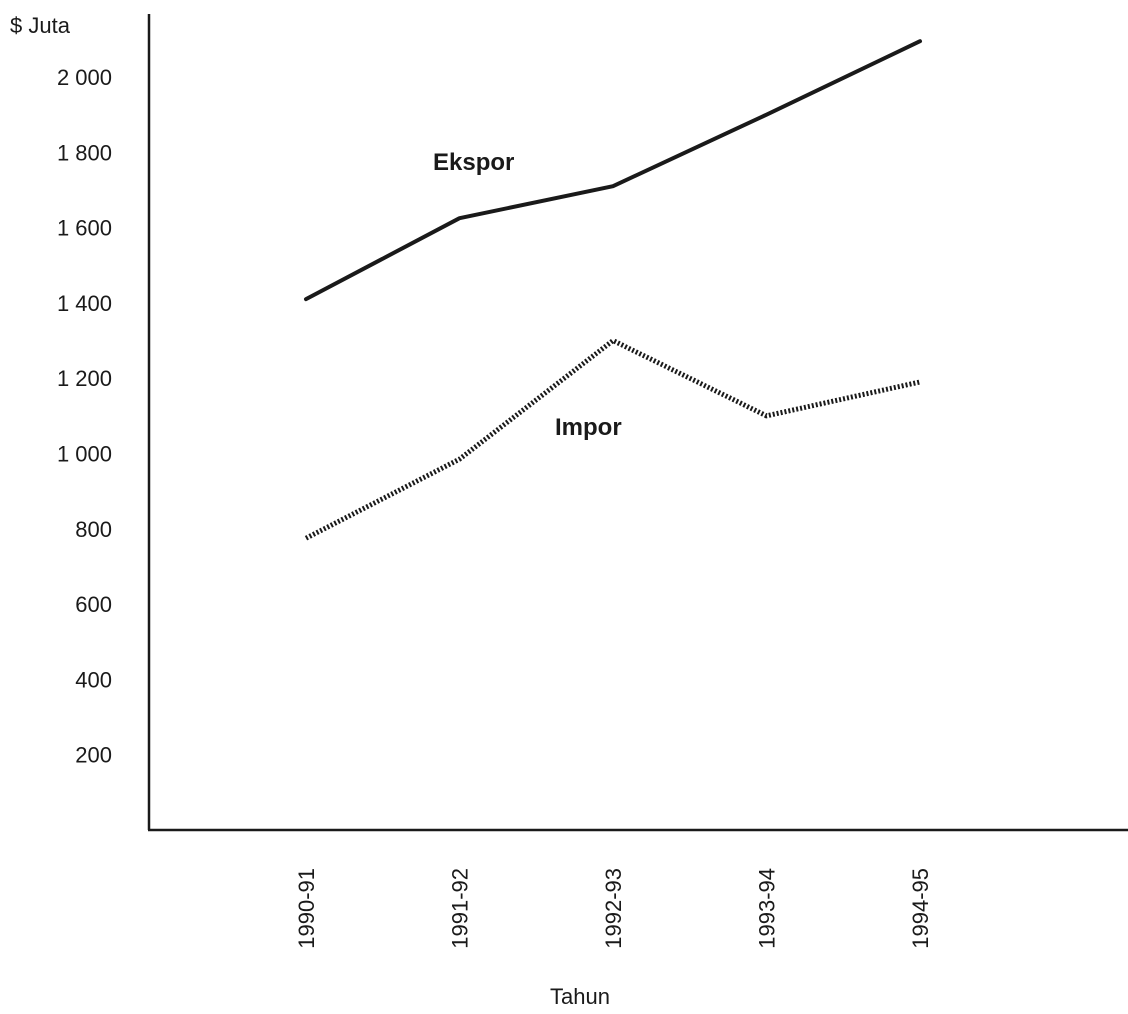  What do you see at coordinates (84, 378) in the screenshot?
I see `y-tick-label: 1 200` at bounding box center [84, 378].